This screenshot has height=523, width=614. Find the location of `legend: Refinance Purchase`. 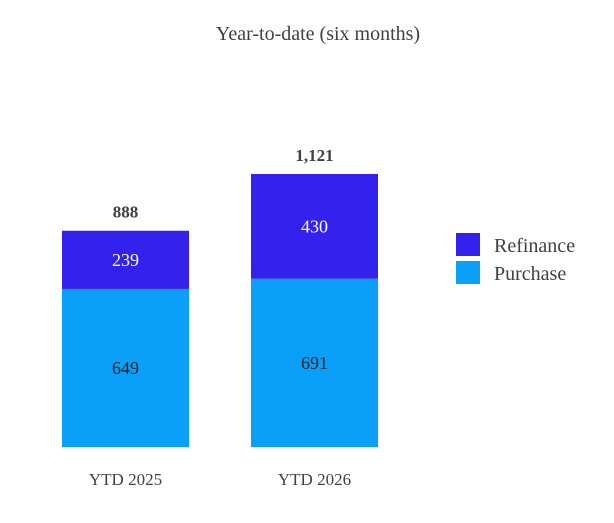

legend: Refinance Purchase is located at coordinates (515, 259).